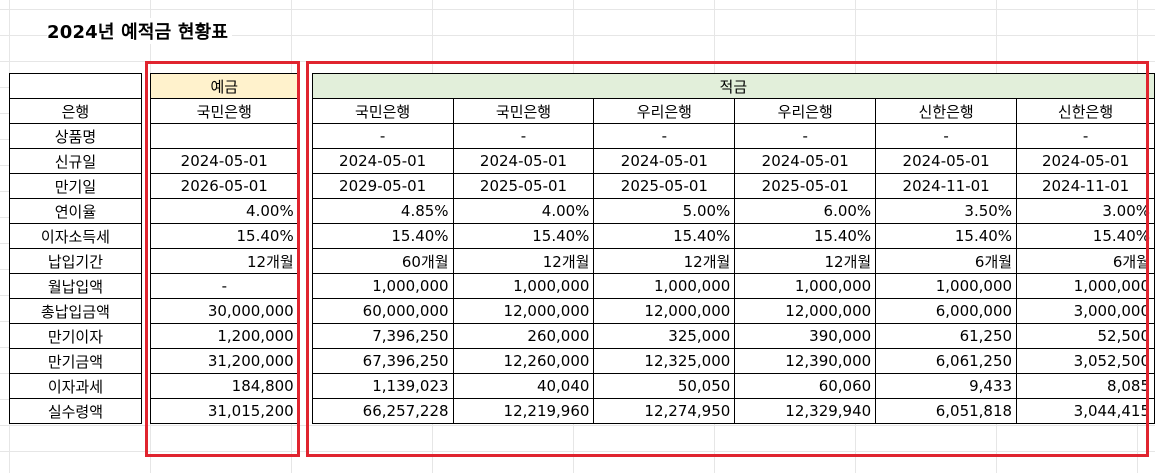 Image resolution: width=1155 pixels, height=473 pixels. I want to click on row-label: 월납입액, so click(75, 286).